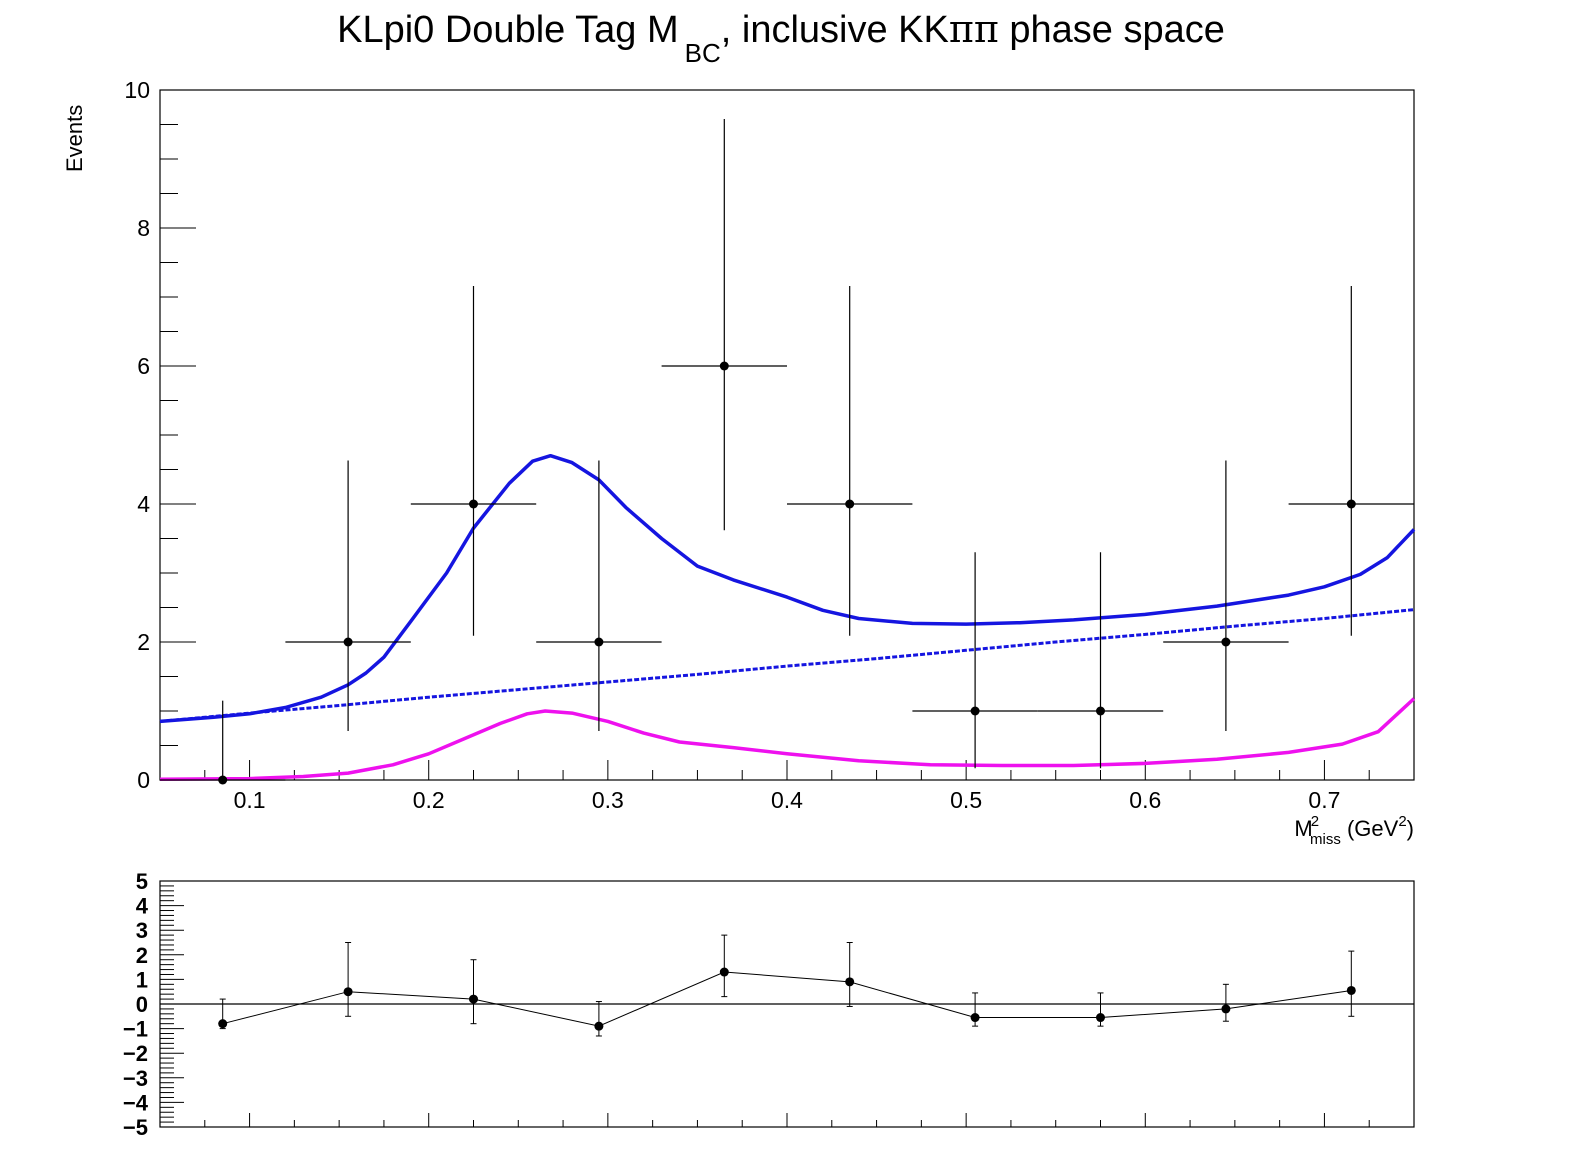  Describe the element at coordinates (1324, 800) in the screenshot. I see `x-tick-label: 0.7` at that location.